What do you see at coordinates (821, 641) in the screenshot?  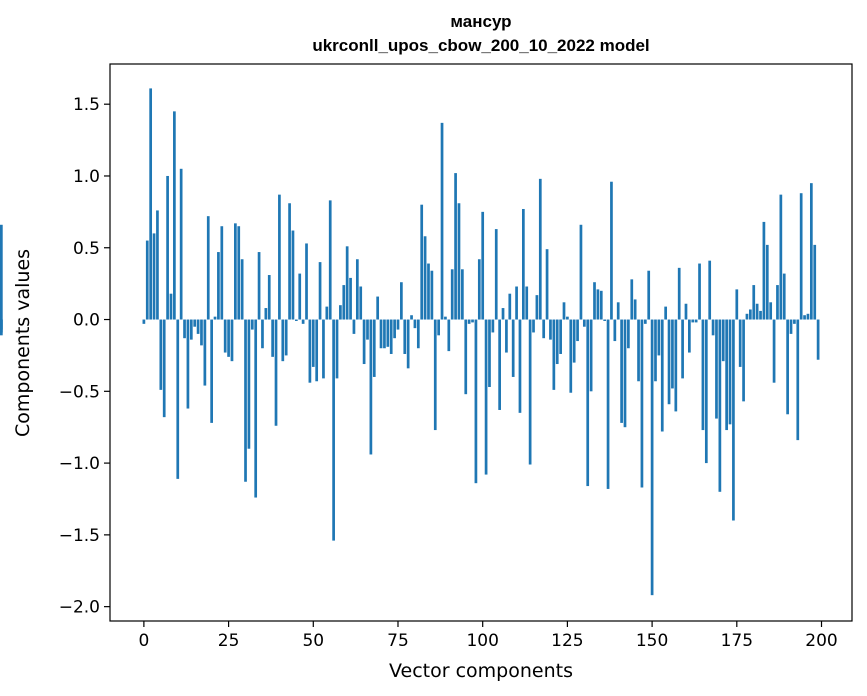 I see `x-tick-label: 200` at bounding box center [821, 641].